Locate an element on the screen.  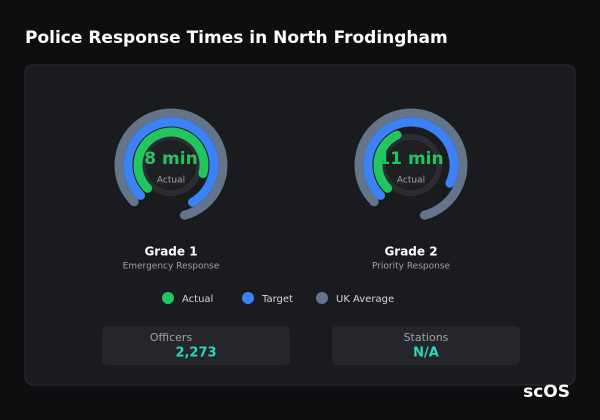
gauge-title: Grade 2 is located at coordinates (410, 252).